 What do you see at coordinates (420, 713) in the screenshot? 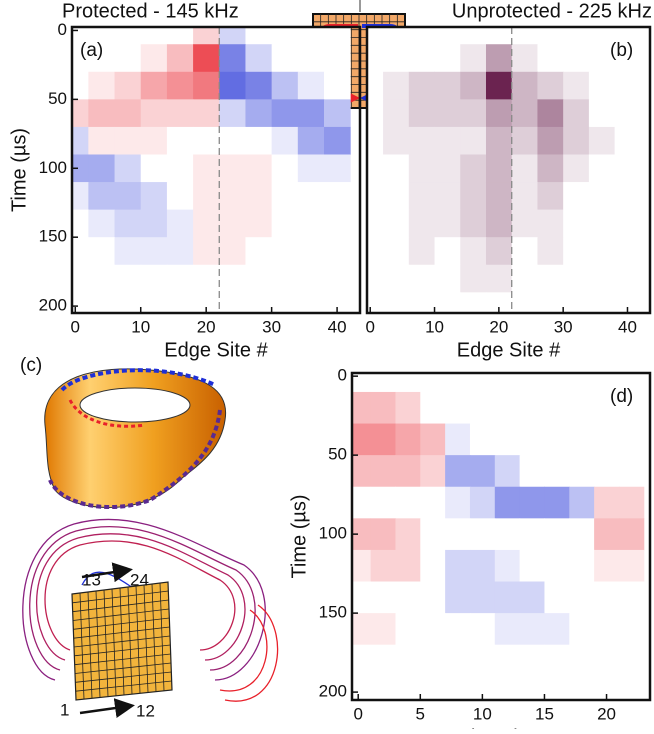
I see `x-tick-label: 5` at bounding box center [420, 713].